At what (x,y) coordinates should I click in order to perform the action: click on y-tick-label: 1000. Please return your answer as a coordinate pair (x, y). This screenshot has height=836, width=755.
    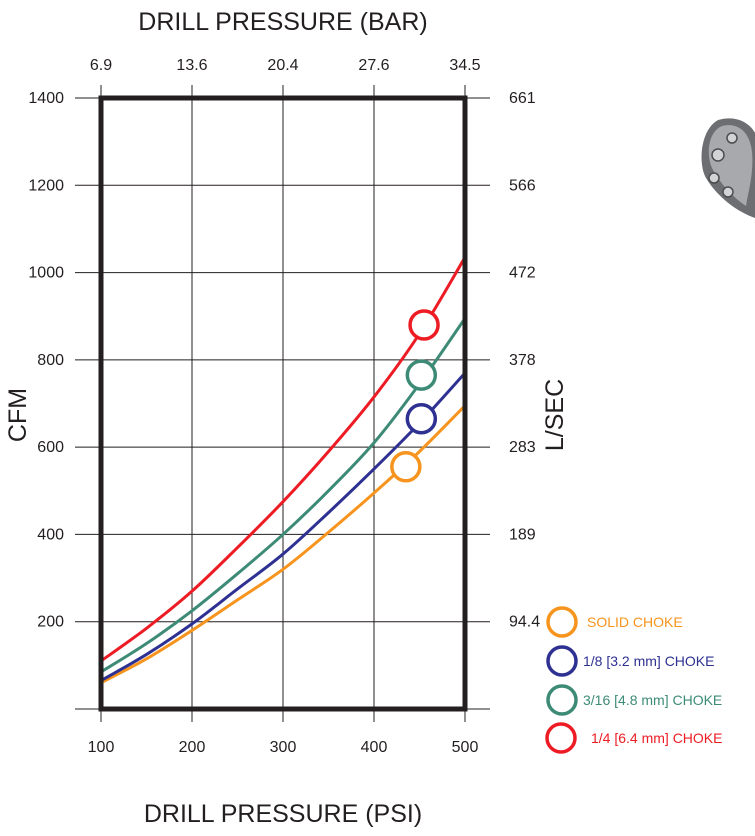
    Looking at the image, I should click on (46, 273).